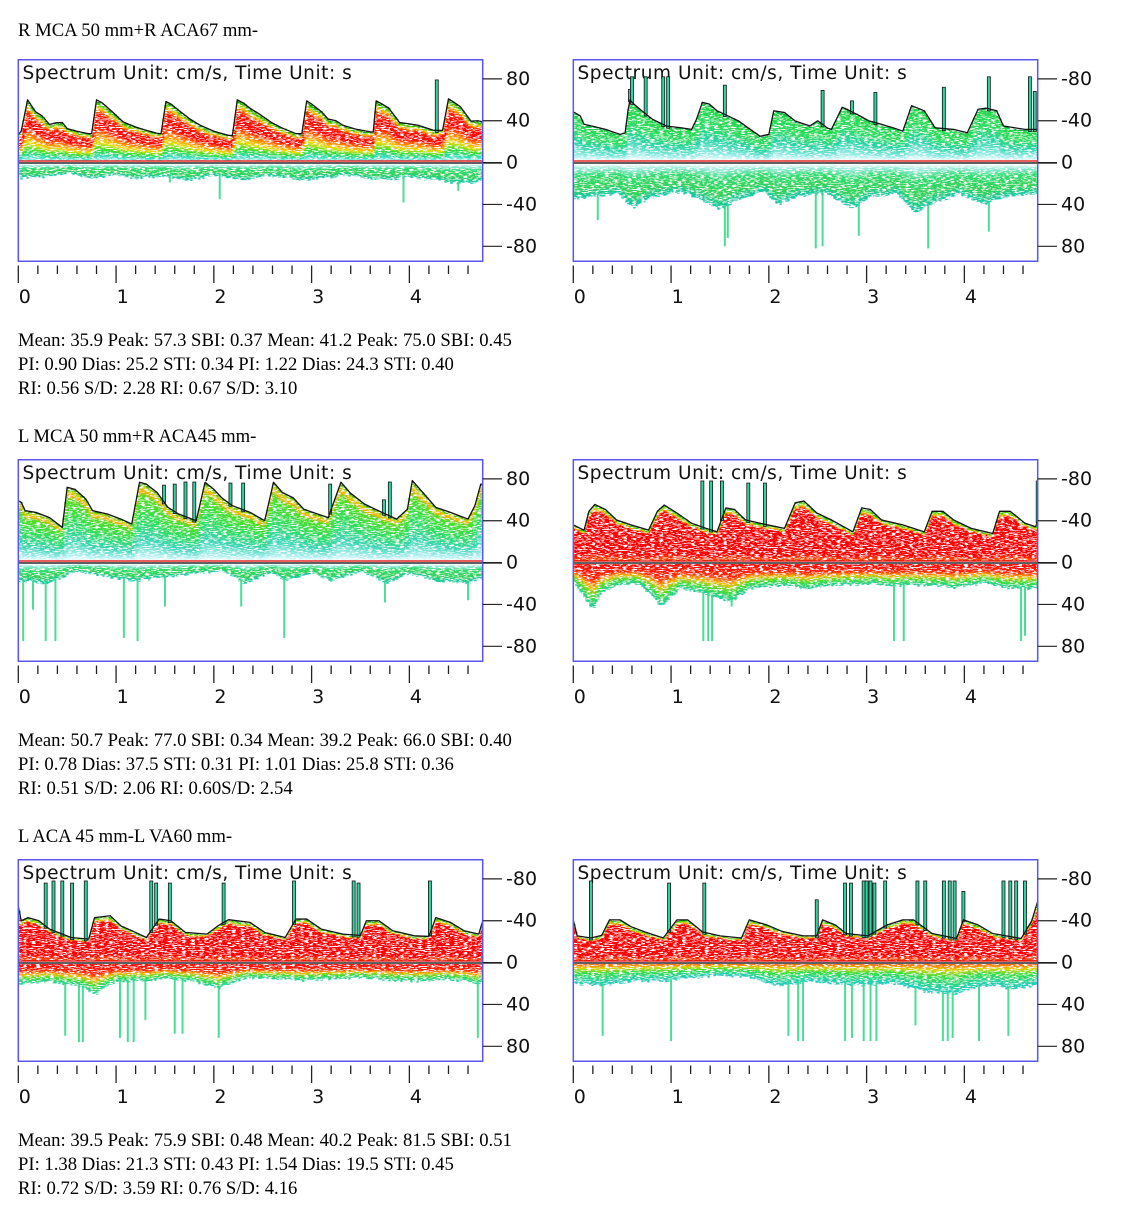 This screenshot has width=1128, height=1217. What do you see at coordinates (188, 73) in the screenshot?
I see `chart-annotation: Spectrum Unit: cm/s, Time Unit: s` at bounding box center [188, 73].